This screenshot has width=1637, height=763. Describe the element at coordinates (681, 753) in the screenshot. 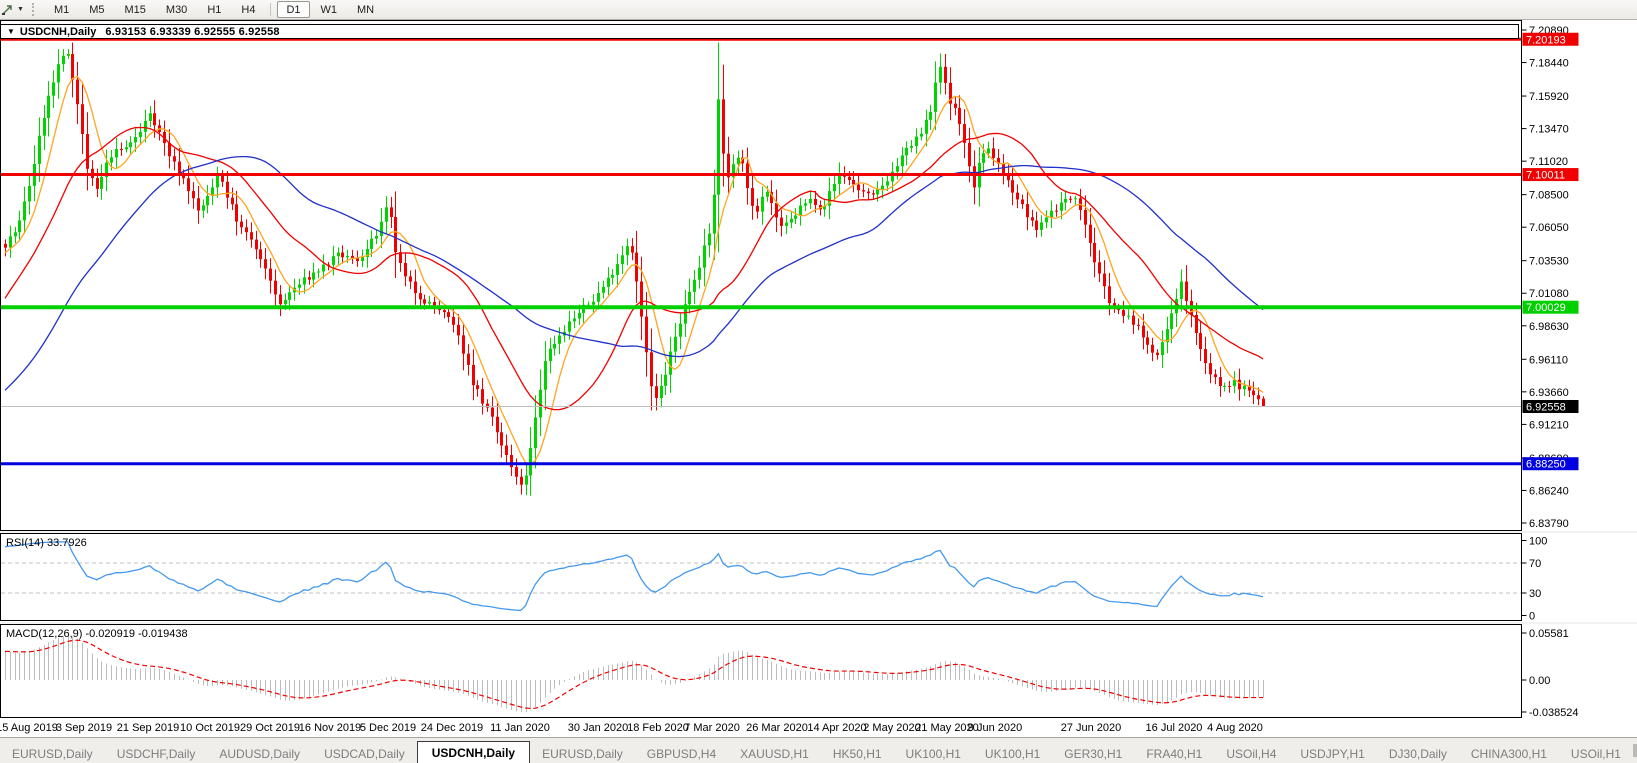

I see `tab-gbpusd-h4: GBPUSD,H4` at that location.